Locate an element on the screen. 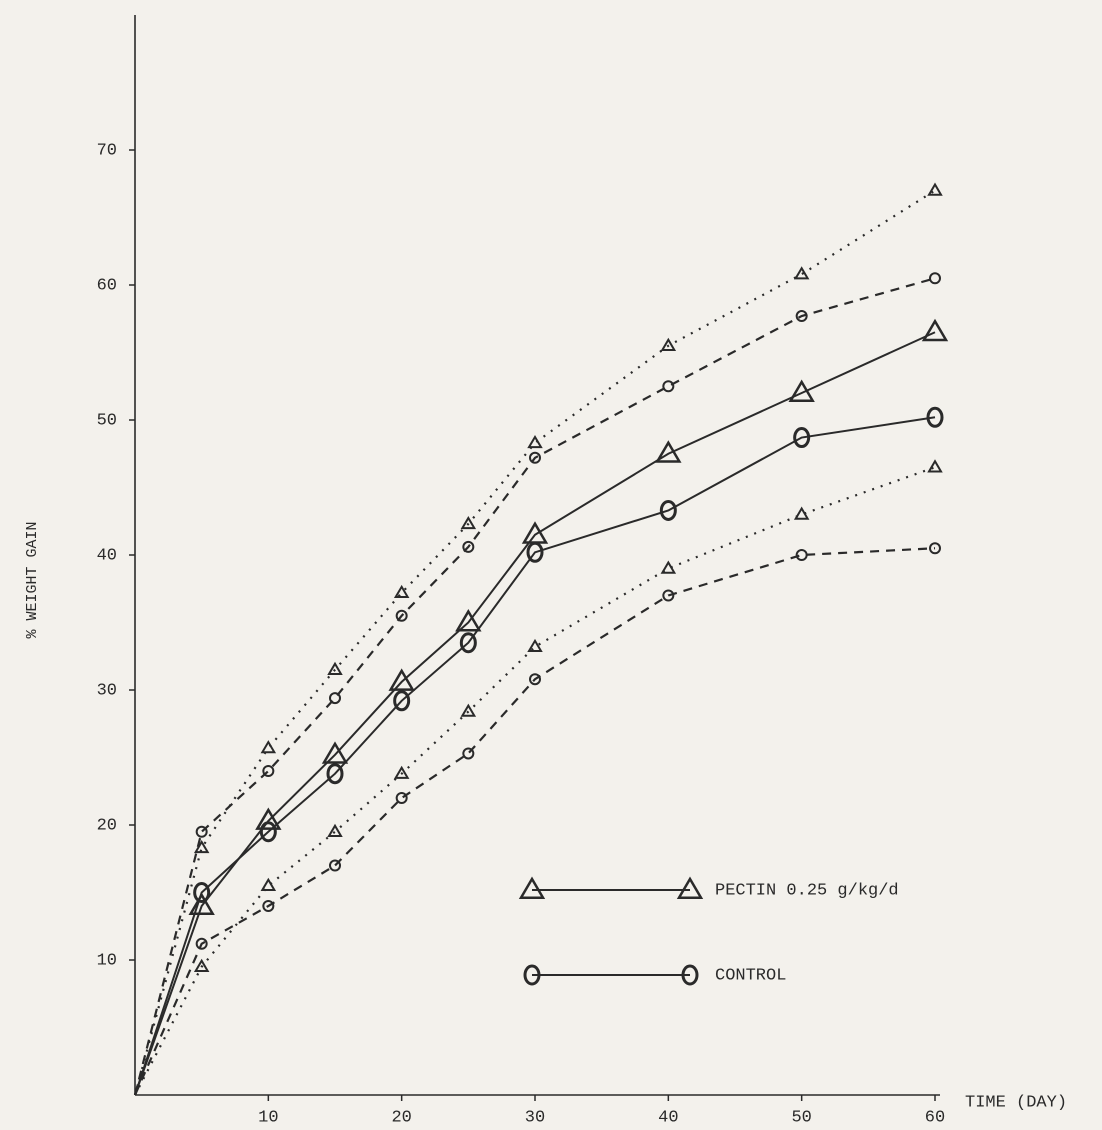 The image size is (1102, 1130). y-tick-label: 60 is located at coordinates (107, 285).